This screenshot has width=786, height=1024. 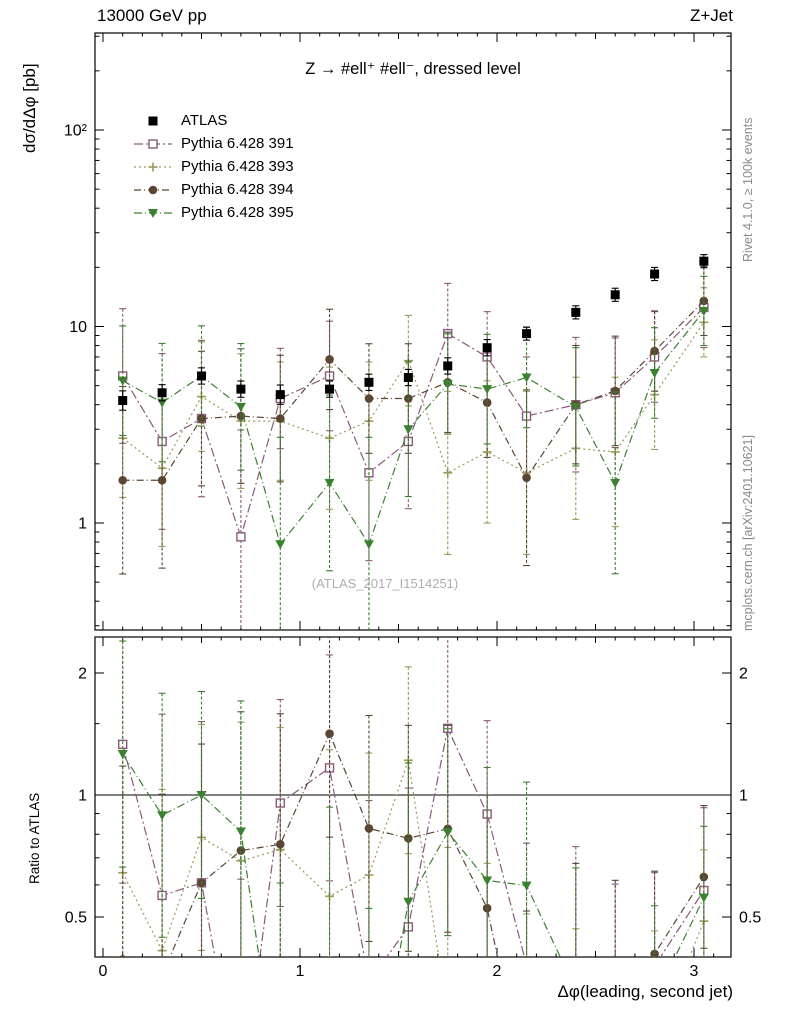 I want to click on legend-item-pythia-395: Pythia 6.428 395, so click(x=213, y=212).